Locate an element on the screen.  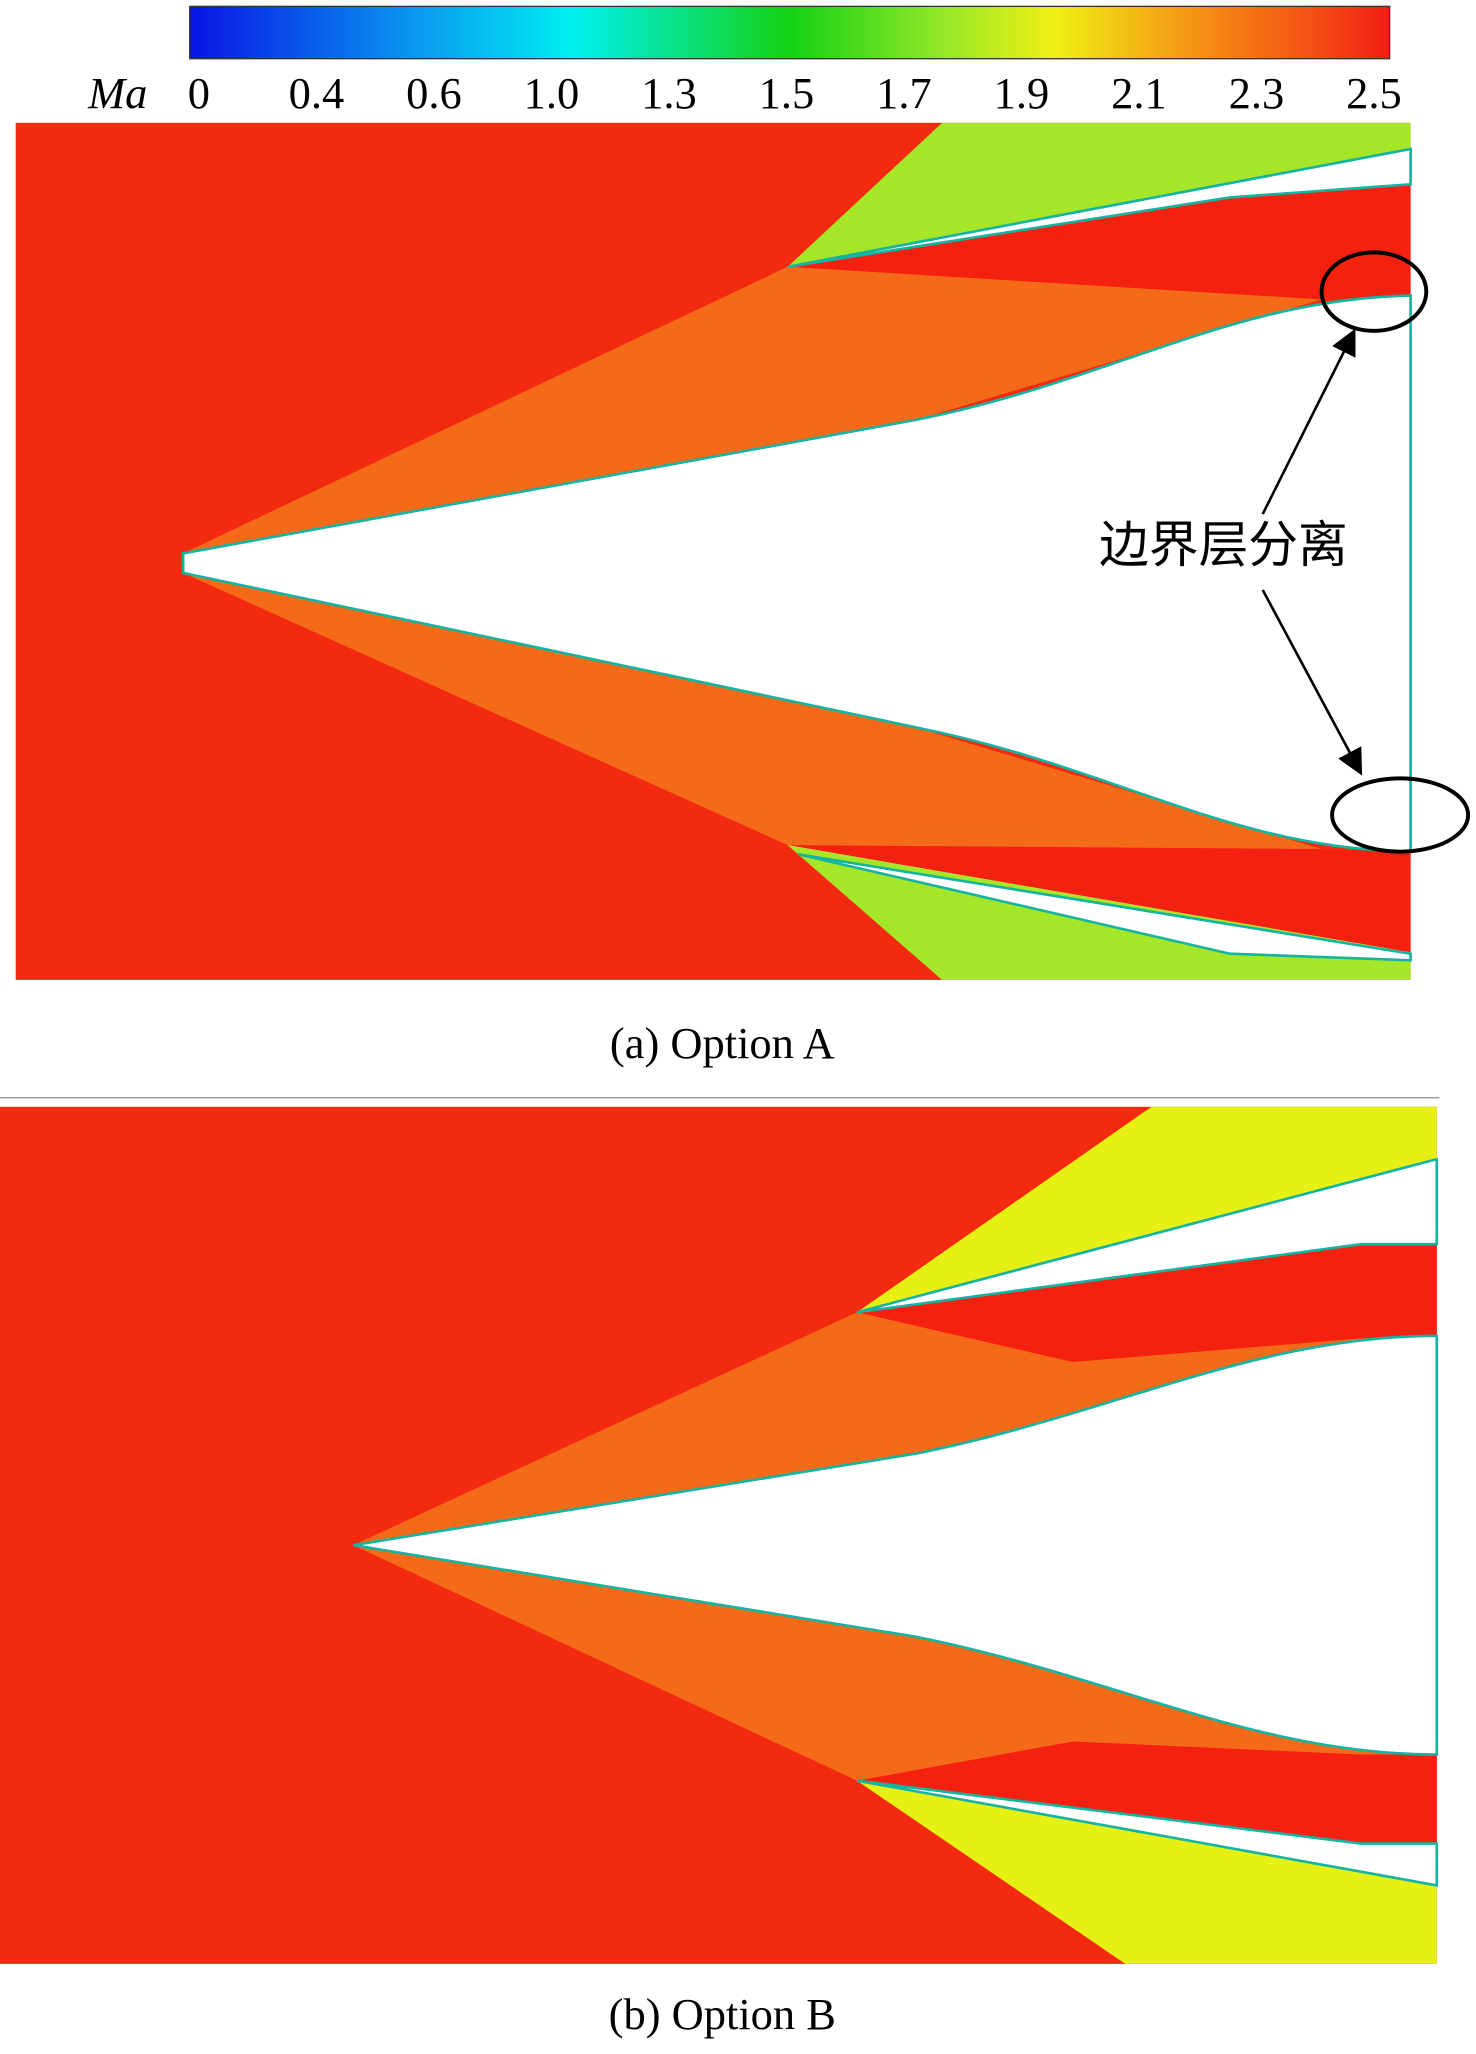
colorbar-tick-label: 1.7 is located at coordinates (904, 93).